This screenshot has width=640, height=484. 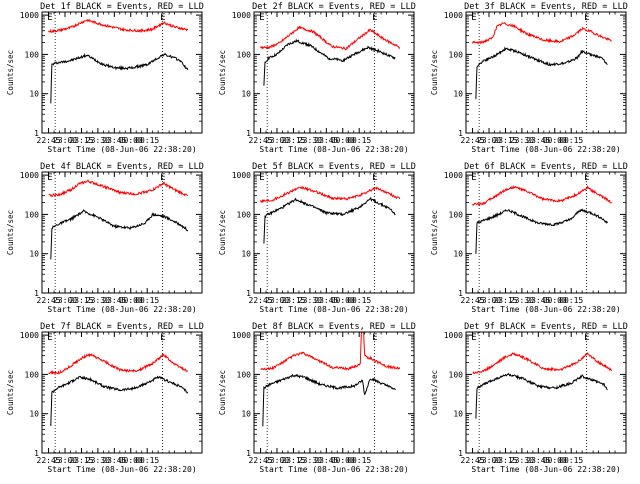 I want to click on chart-title: Det 3f BLACK = Events, RED = LLD, so click(x=546, y=7).